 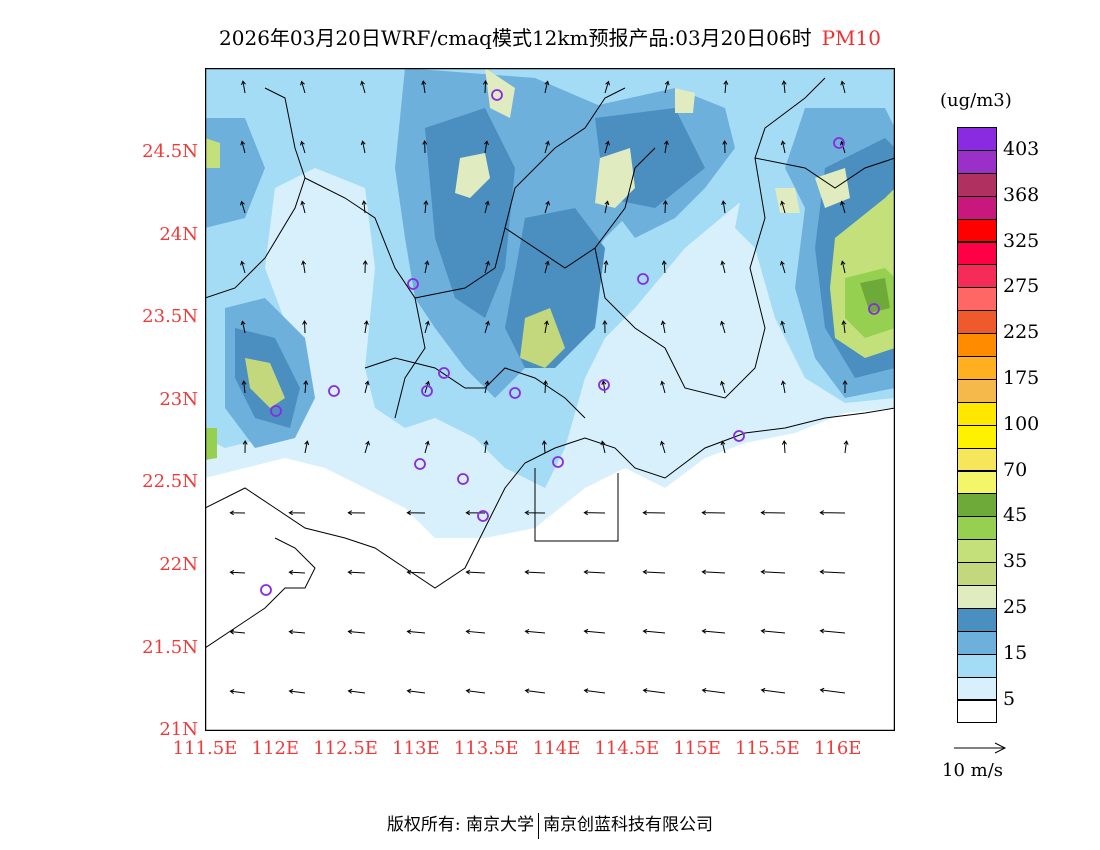 What do you see at coordinates (1021, 377) in the screenshot?
I see `legend-label: 175` at bounding box center [1021, 377].